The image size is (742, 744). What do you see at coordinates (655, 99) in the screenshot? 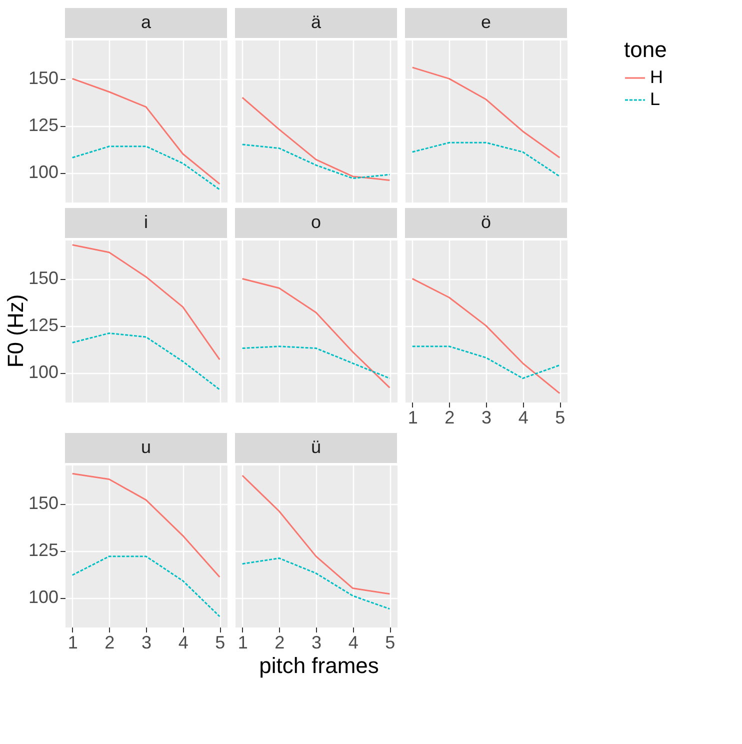
I see `legend-label: L` at bounding box center [655, 99].